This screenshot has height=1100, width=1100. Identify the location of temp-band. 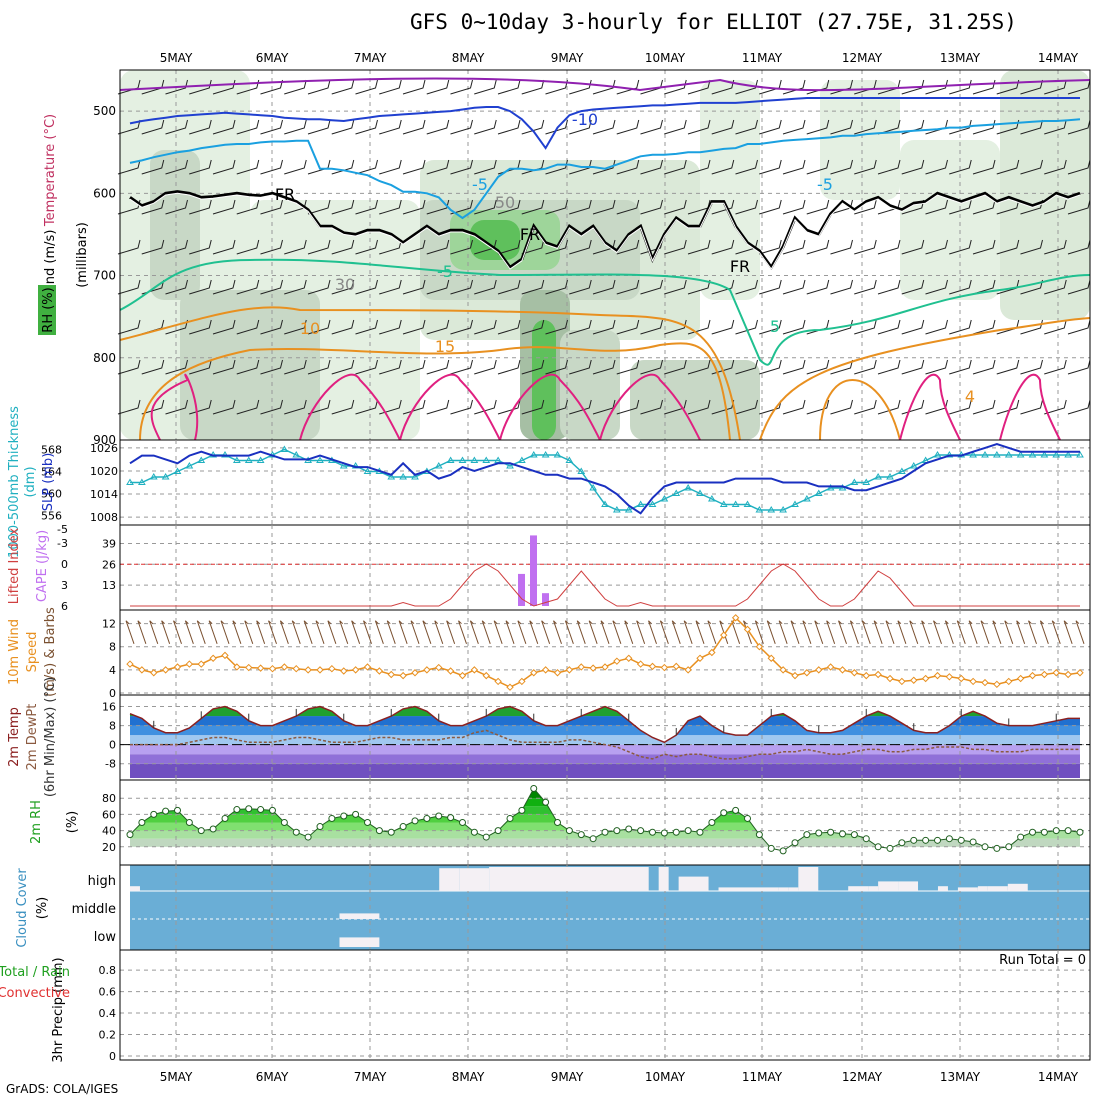
(605, 730).